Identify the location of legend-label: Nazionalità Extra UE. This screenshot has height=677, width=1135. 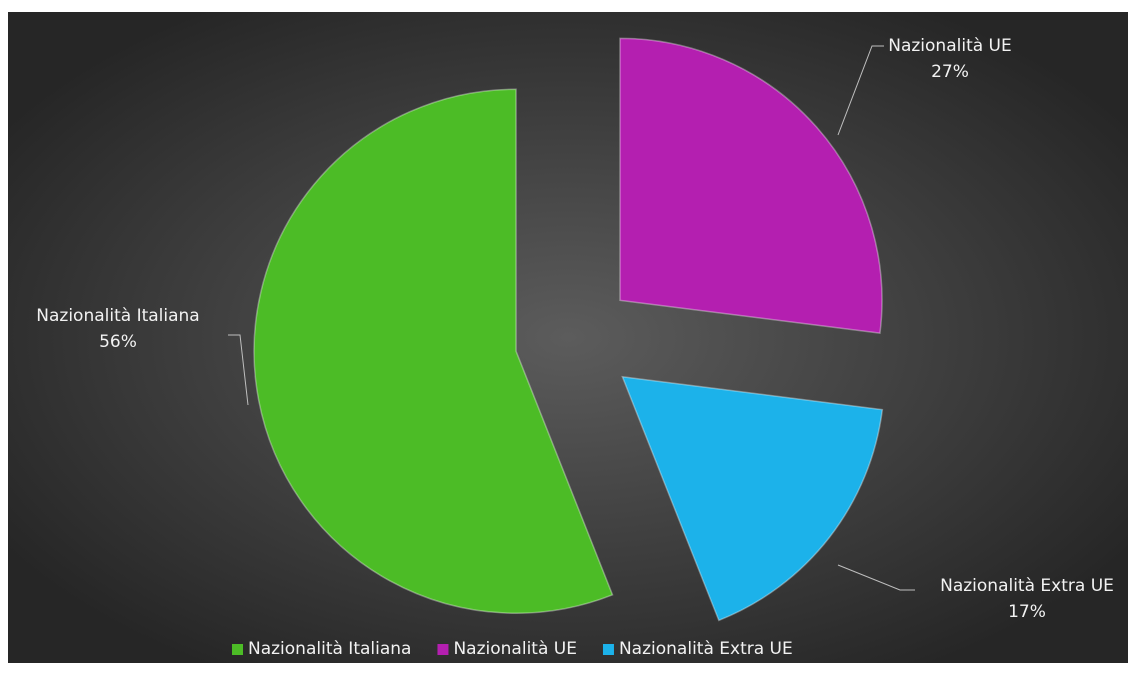
(706, 649).